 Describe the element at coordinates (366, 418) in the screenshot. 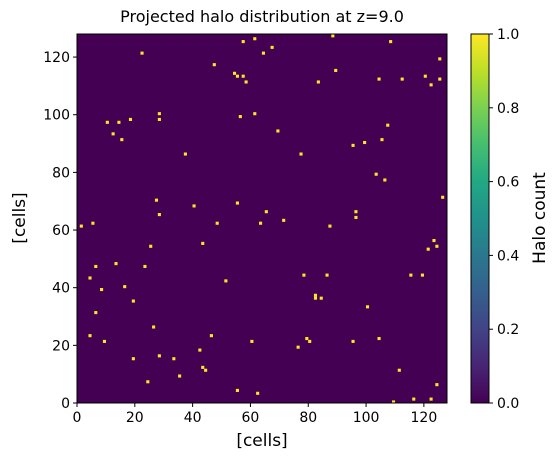

I see `x-tick-label: 100` at that location.